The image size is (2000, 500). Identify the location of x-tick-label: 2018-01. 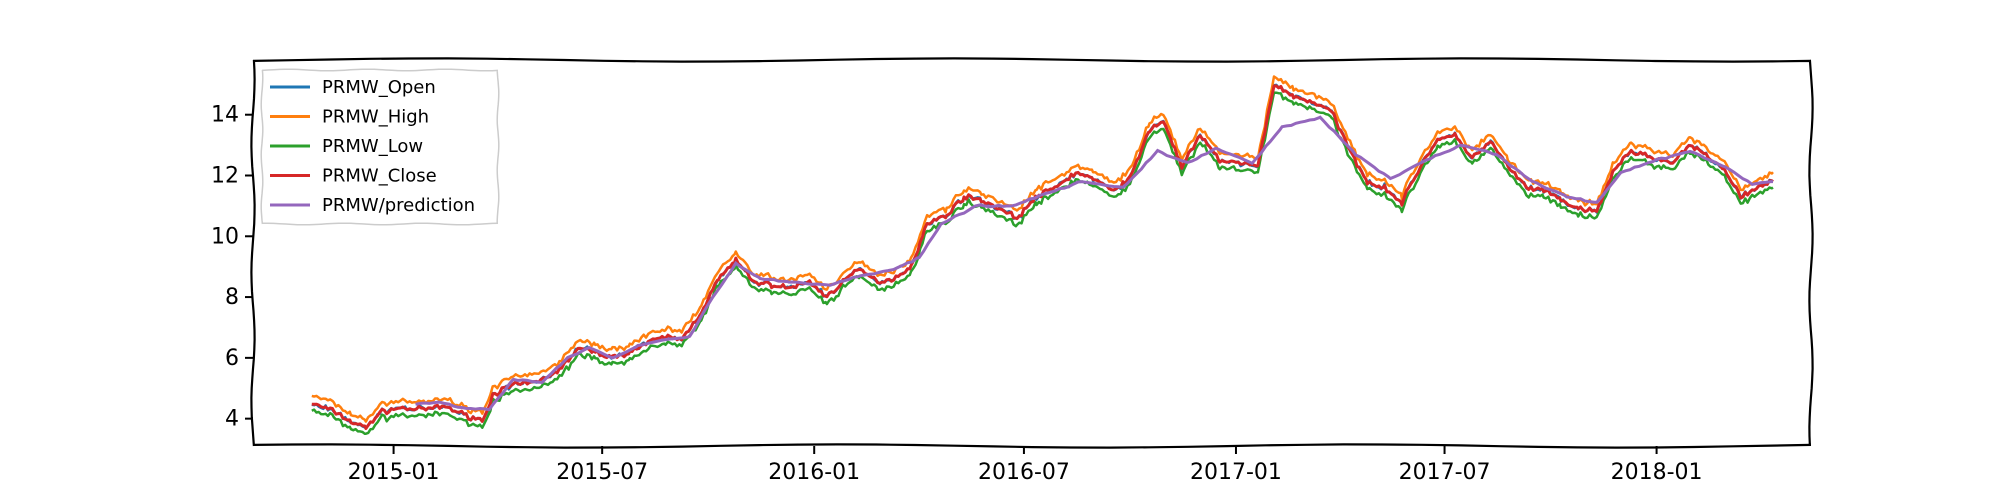
(1657, 472).